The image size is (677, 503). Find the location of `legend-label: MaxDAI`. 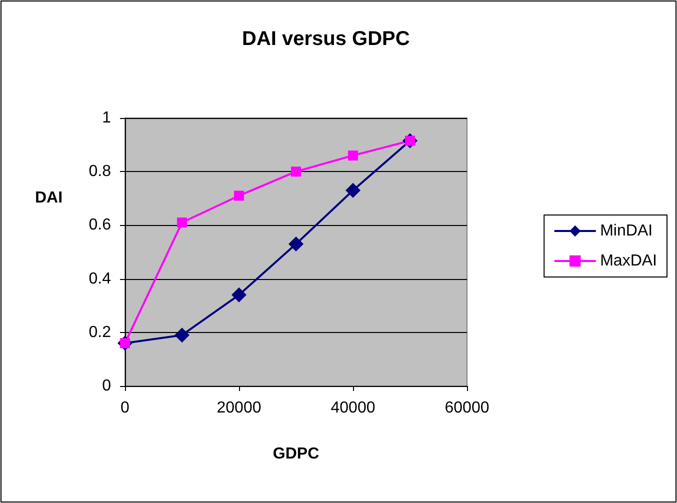

legend-label: MaxDAI is located at coordinates (629, 261).